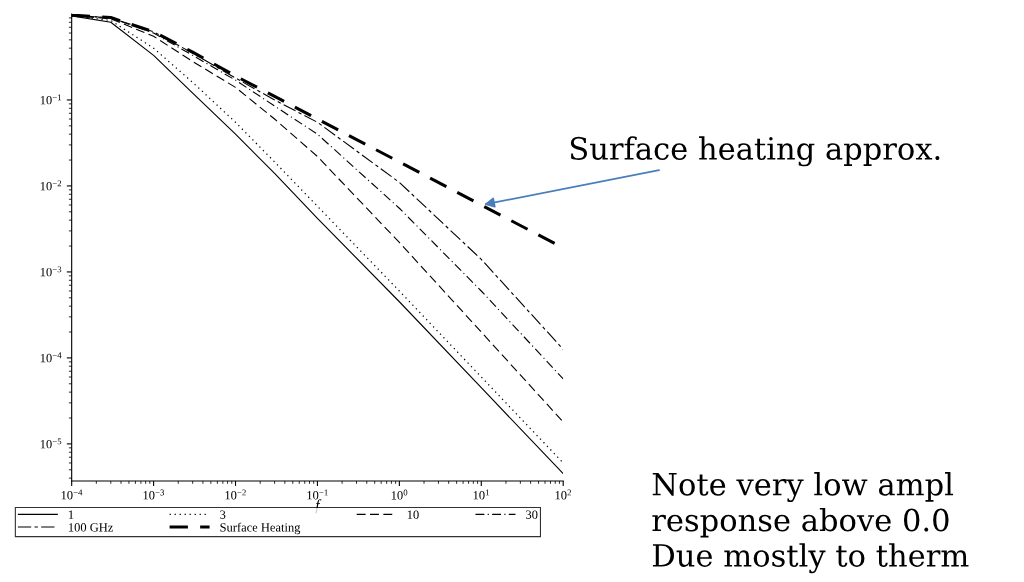 This screenshot has width=1024, height=582. What do you see at coordinates (755, 151) in the screenshot?
I see `annotation: Surface heating approx.` at bounding box center [755, 151].